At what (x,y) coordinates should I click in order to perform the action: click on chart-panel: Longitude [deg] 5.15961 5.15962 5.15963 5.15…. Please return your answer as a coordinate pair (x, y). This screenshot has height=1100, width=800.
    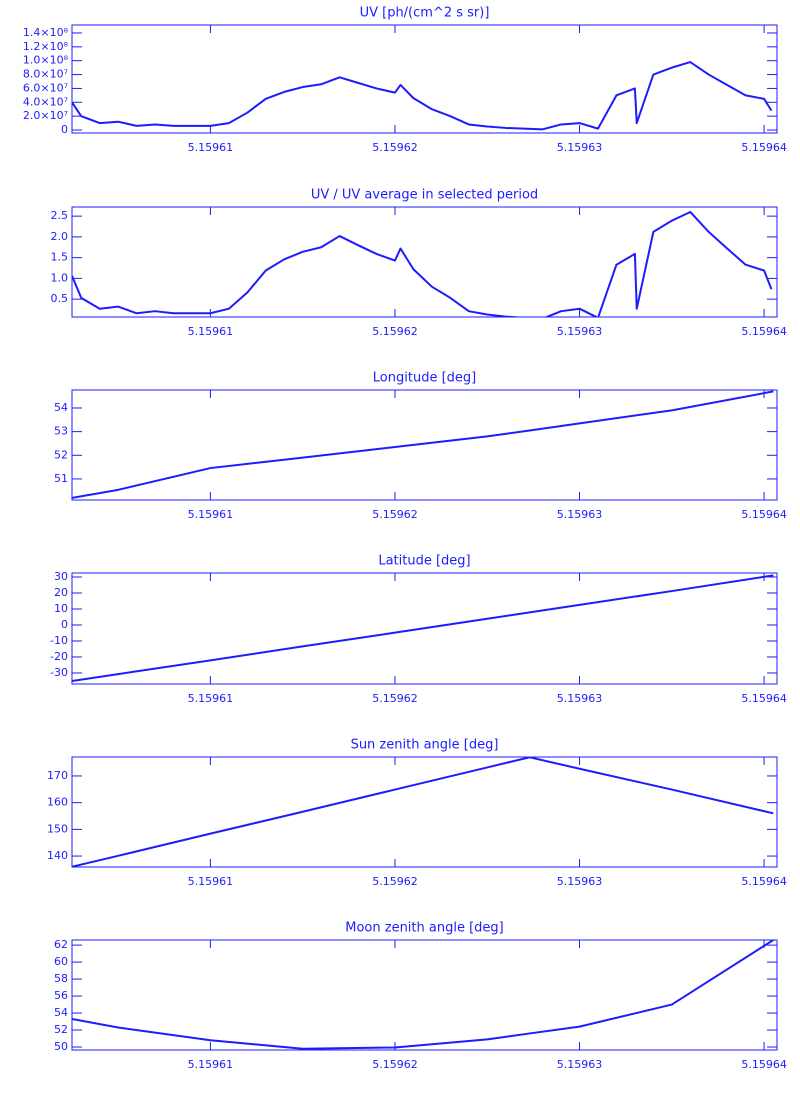
    Looking at the image, I should click on (420, 446).